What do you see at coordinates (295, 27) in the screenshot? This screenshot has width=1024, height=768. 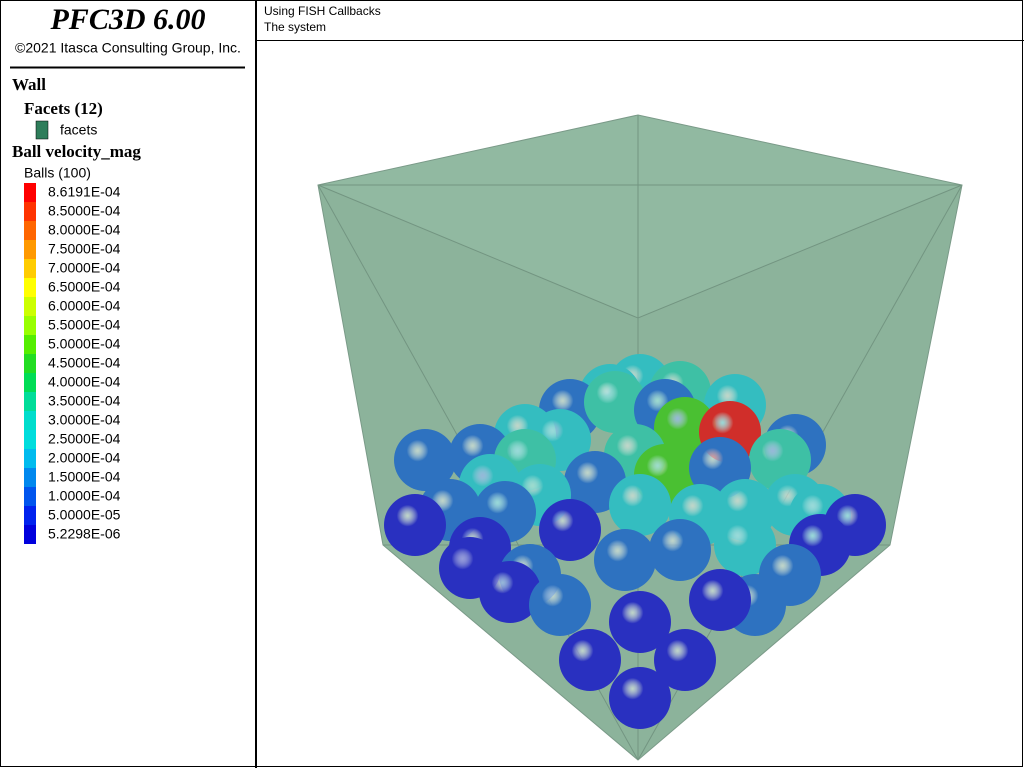 I see `view-title: The system` at bounding box center [295, 27].